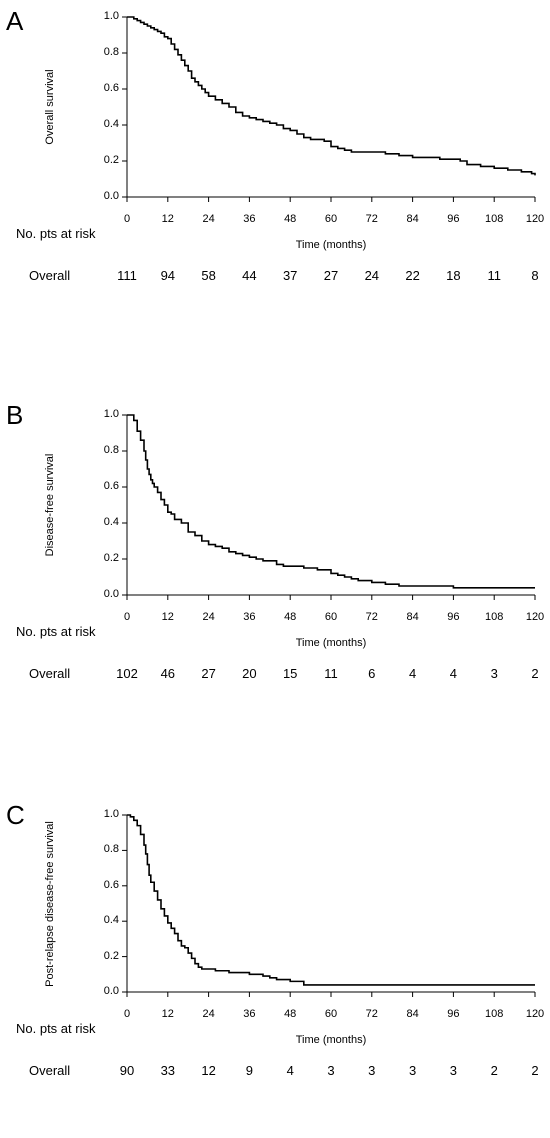 The width and height of the screenshot is (550, 1138). What do you see at coordinates (168, 1070) in the screenshot?
I see `risk-table-value: 33` at bounding box center [168, 1070].